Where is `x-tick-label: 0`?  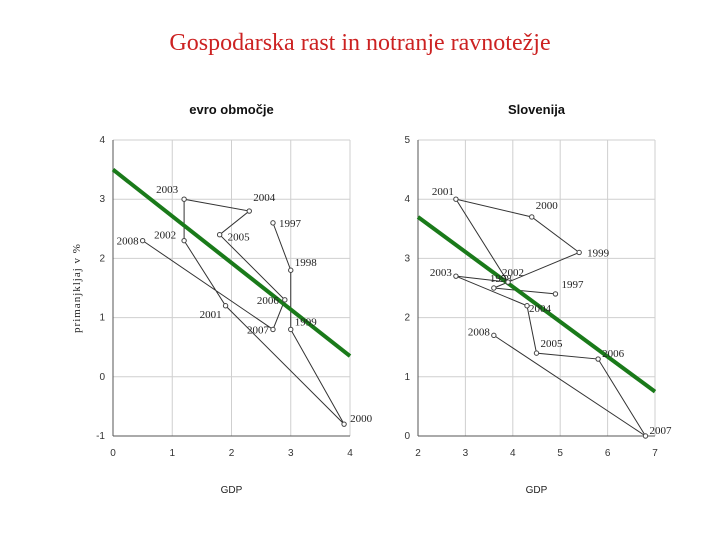
x-tick-label: 0 is located at coordinates (113, 453).